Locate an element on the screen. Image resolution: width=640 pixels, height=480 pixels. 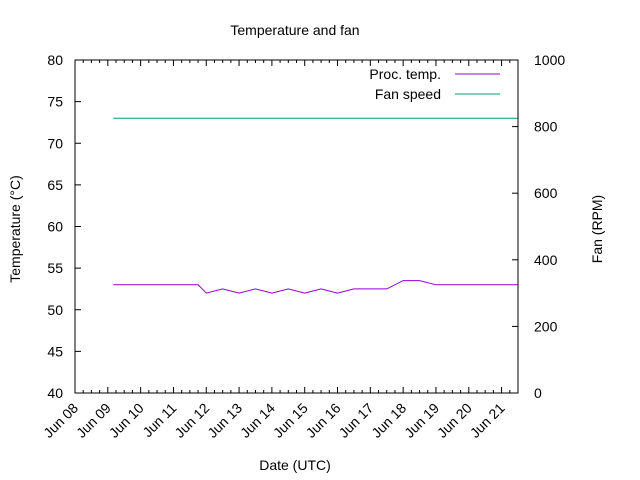
x-tick-label: Jun 18 is located at coordinates (388, 420).